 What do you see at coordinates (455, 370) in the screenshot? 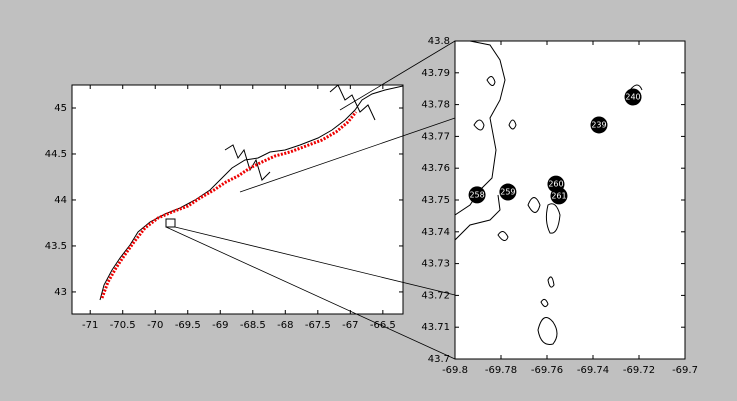
I see `x-tick-label: -69.8` at bounding box center [455, 370].